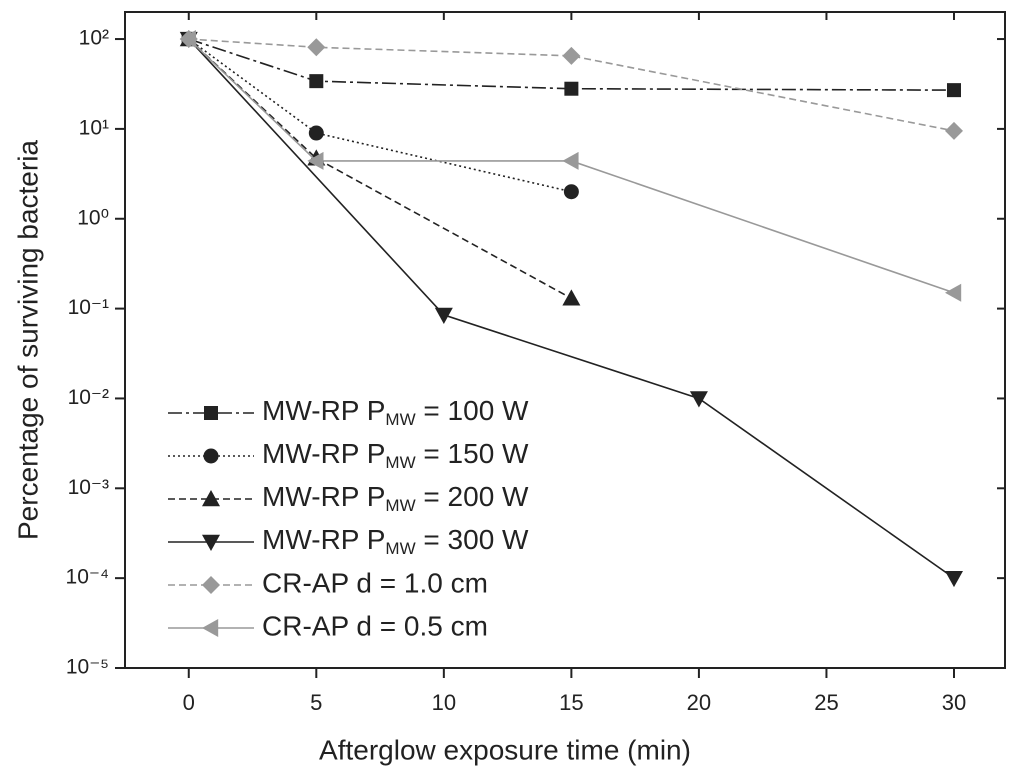  Describe the element at coordinates (94, 38) in the screenshot. I see `y-tick-label: 10²` at that location.